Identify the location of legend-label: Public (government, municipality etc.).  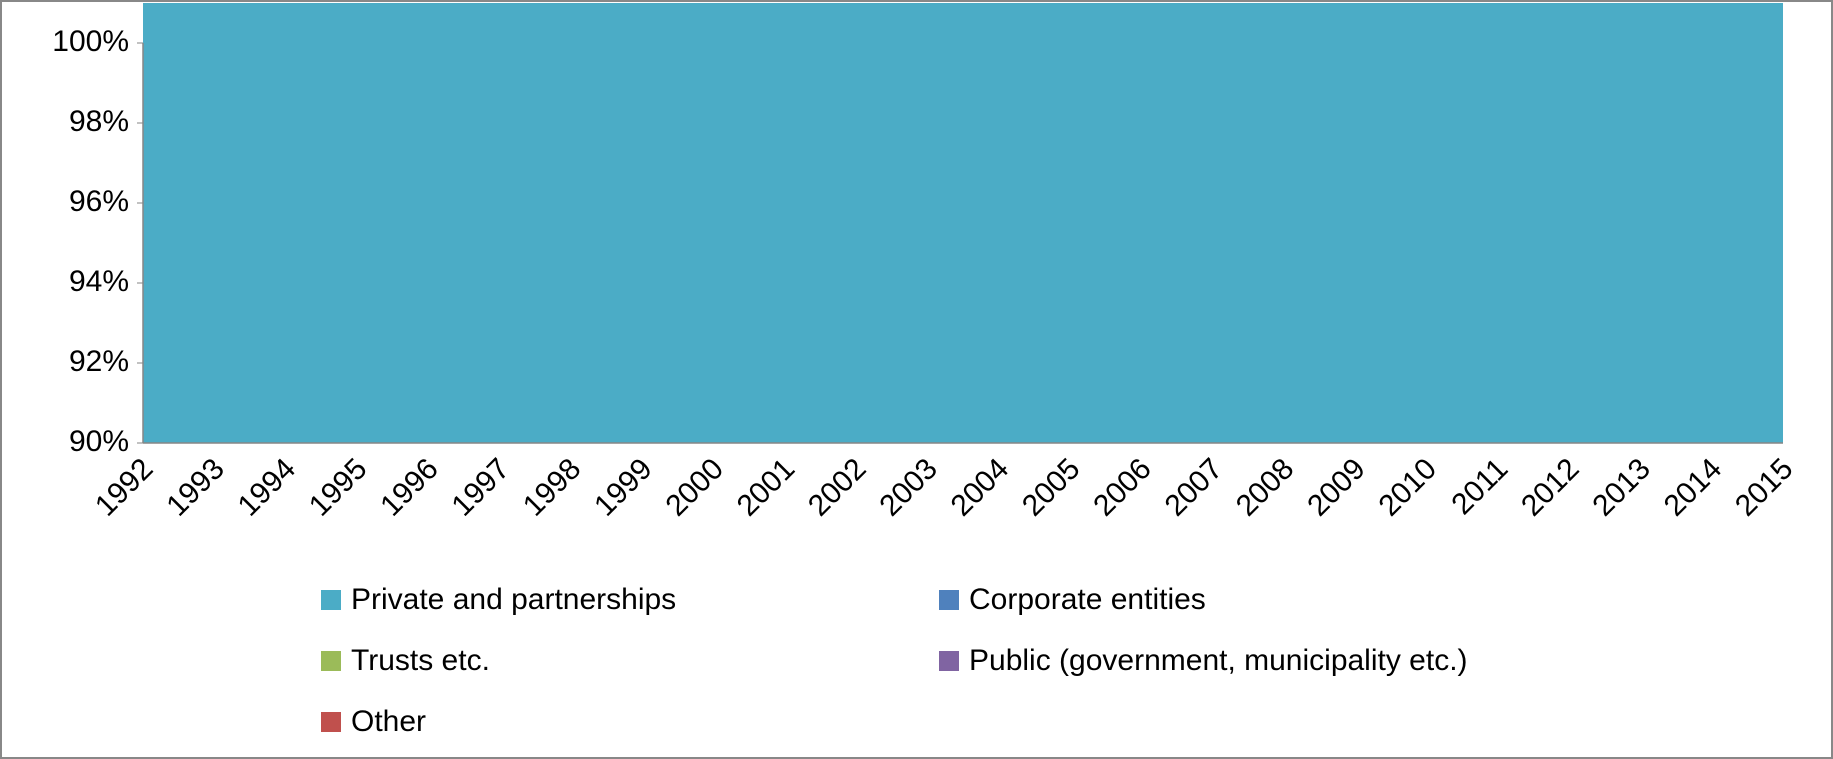
(1218, 660).